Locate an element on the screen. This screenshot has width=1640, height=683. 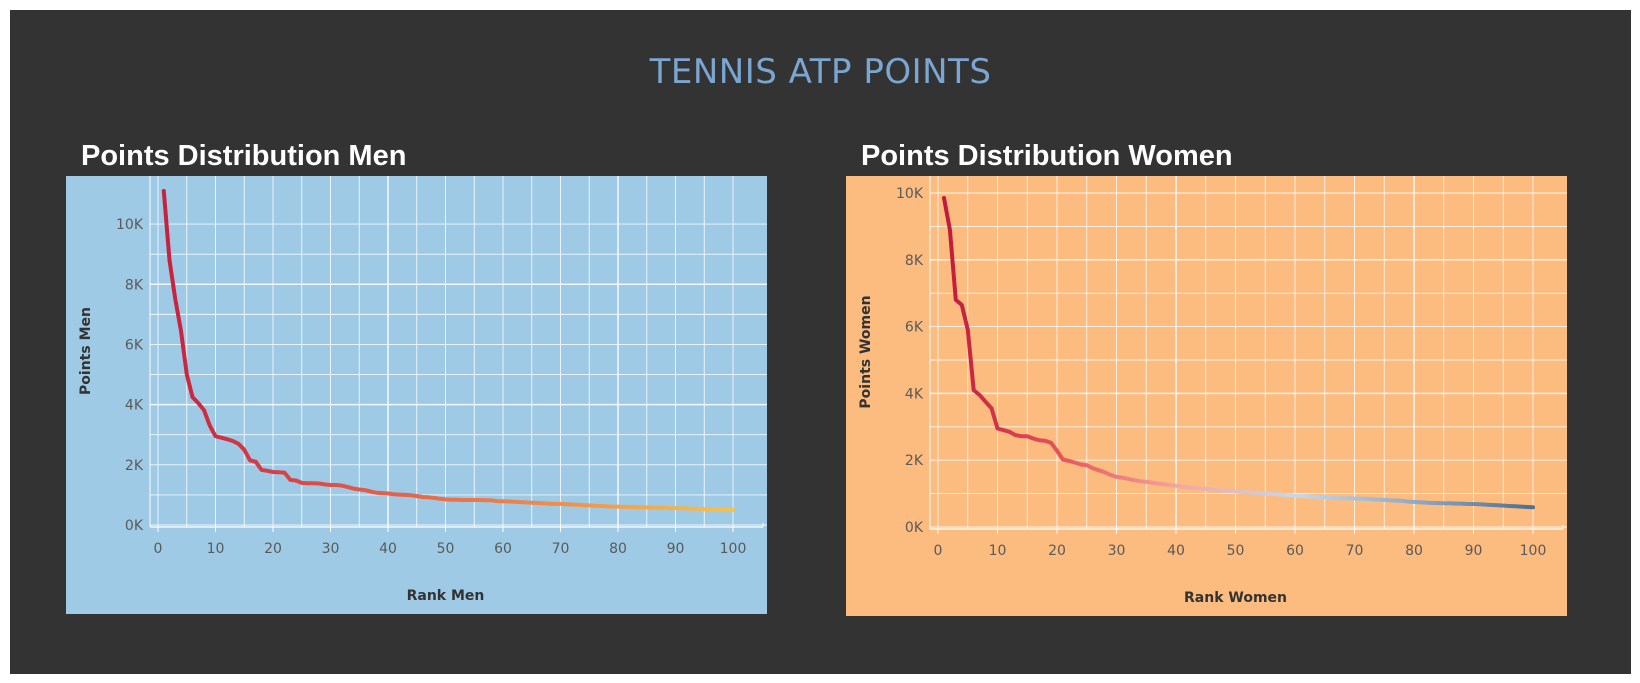
men-x-tick-label: 60 is located at coordinates (503, 549).